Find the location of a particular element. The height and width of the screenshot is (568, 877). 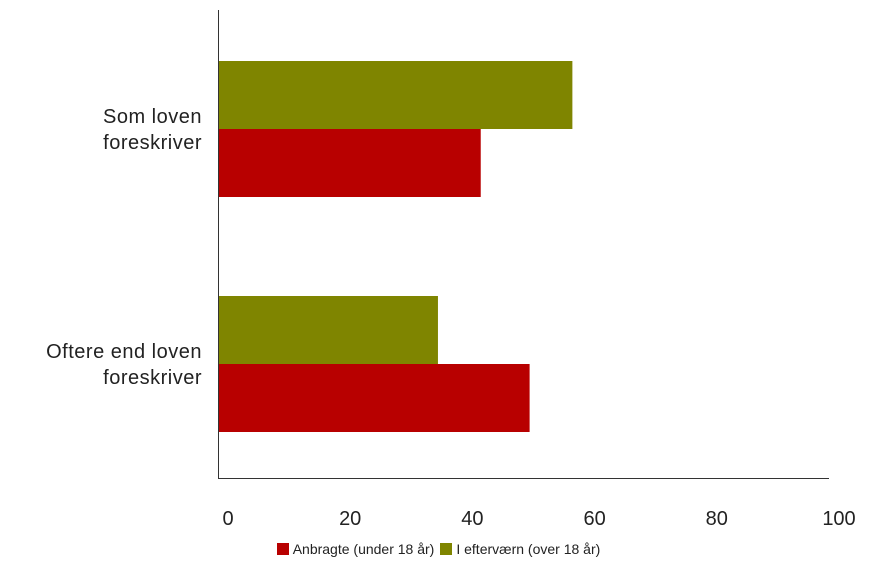

legend-label: Anbragte (under 18 år) is located at coordinates (363, 549).